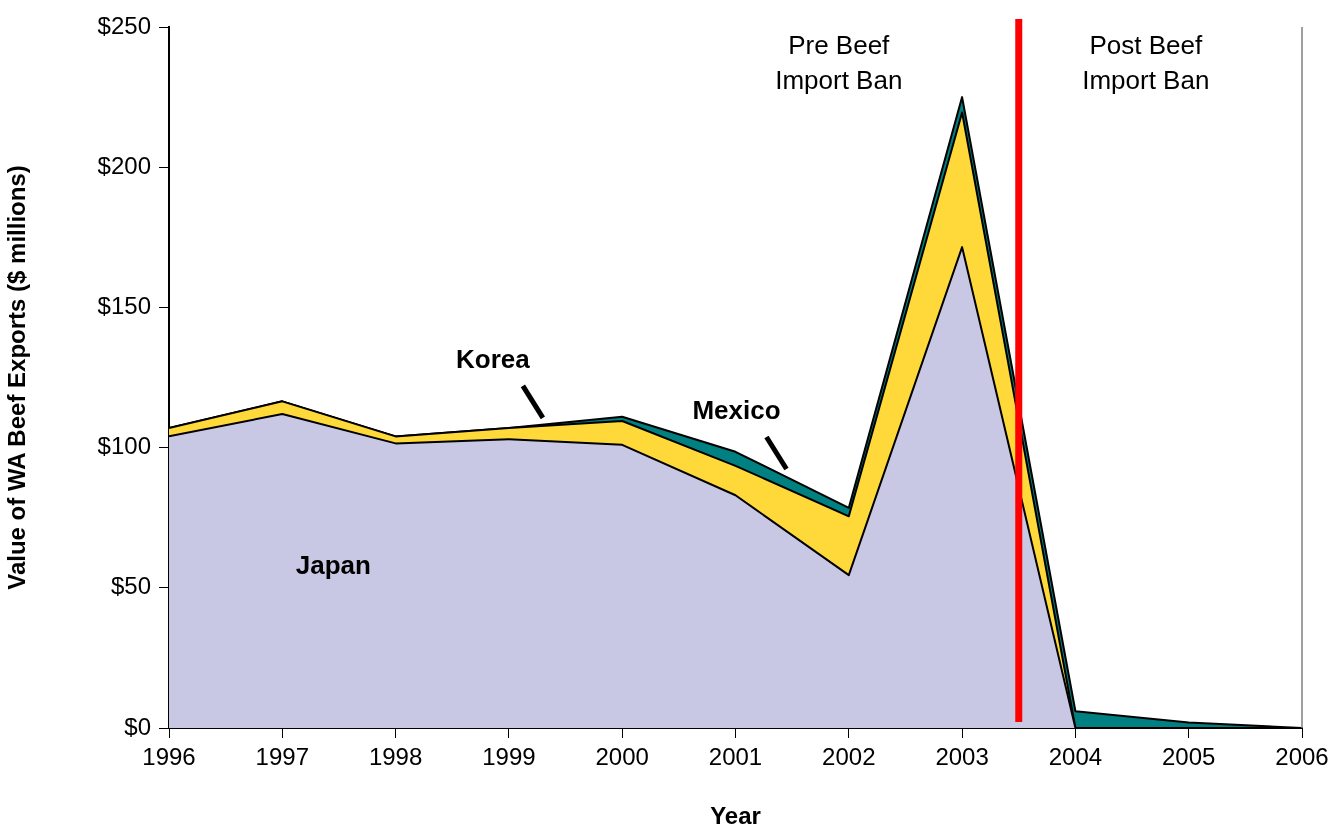  I want to click on y-axis-title: Value of WA Beef Exports ($ millions), so click(17, 377).